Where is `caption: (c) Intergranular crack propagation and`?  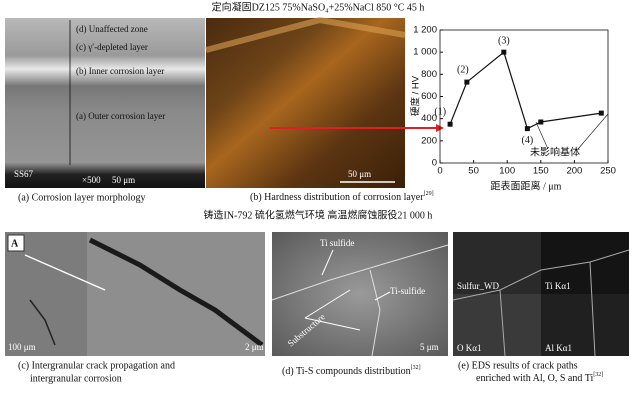
caption: (c) Intergranular crack propagation and is located at coordinates (96, 365).